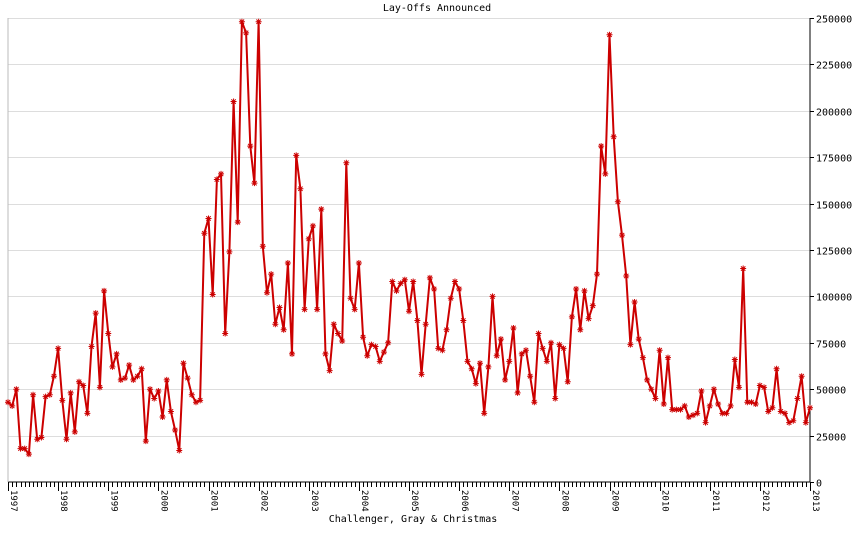 The width and height of the screenshot is (867, 537). I want to click on y-tick-label: 250000, so click(834, 20).